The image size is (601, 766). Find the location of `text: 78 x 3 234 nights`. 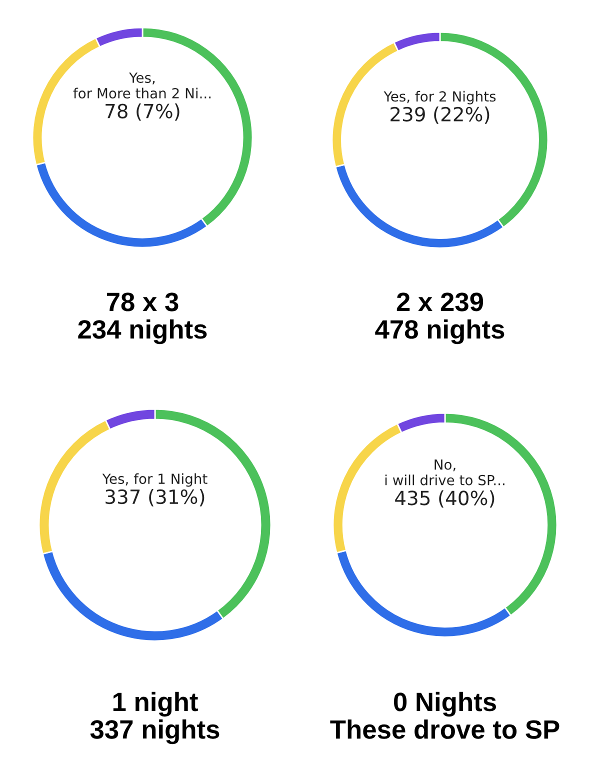

text: 78 x 3 234 nights is located at coordinates (142, 318).